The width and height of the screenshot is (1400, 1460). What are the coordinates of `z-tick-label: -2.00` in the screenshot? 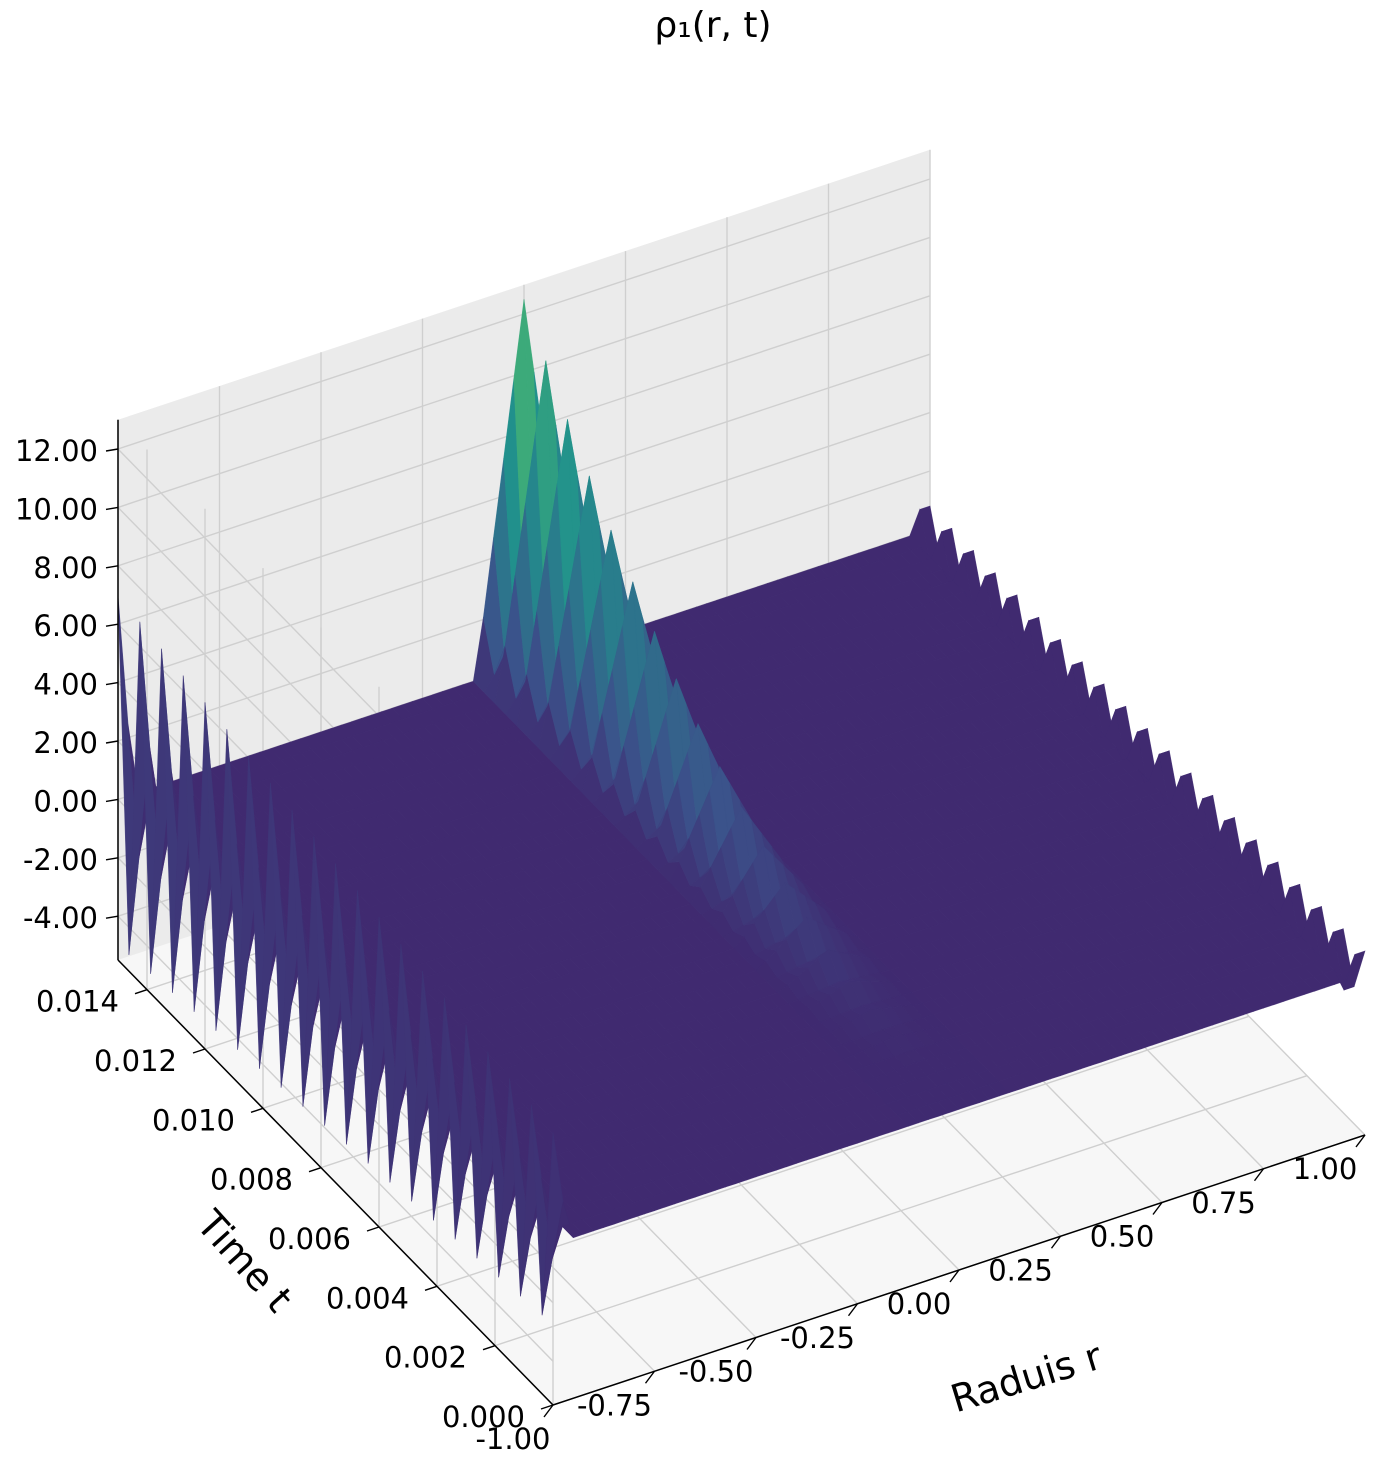 It's located at (60, 860).